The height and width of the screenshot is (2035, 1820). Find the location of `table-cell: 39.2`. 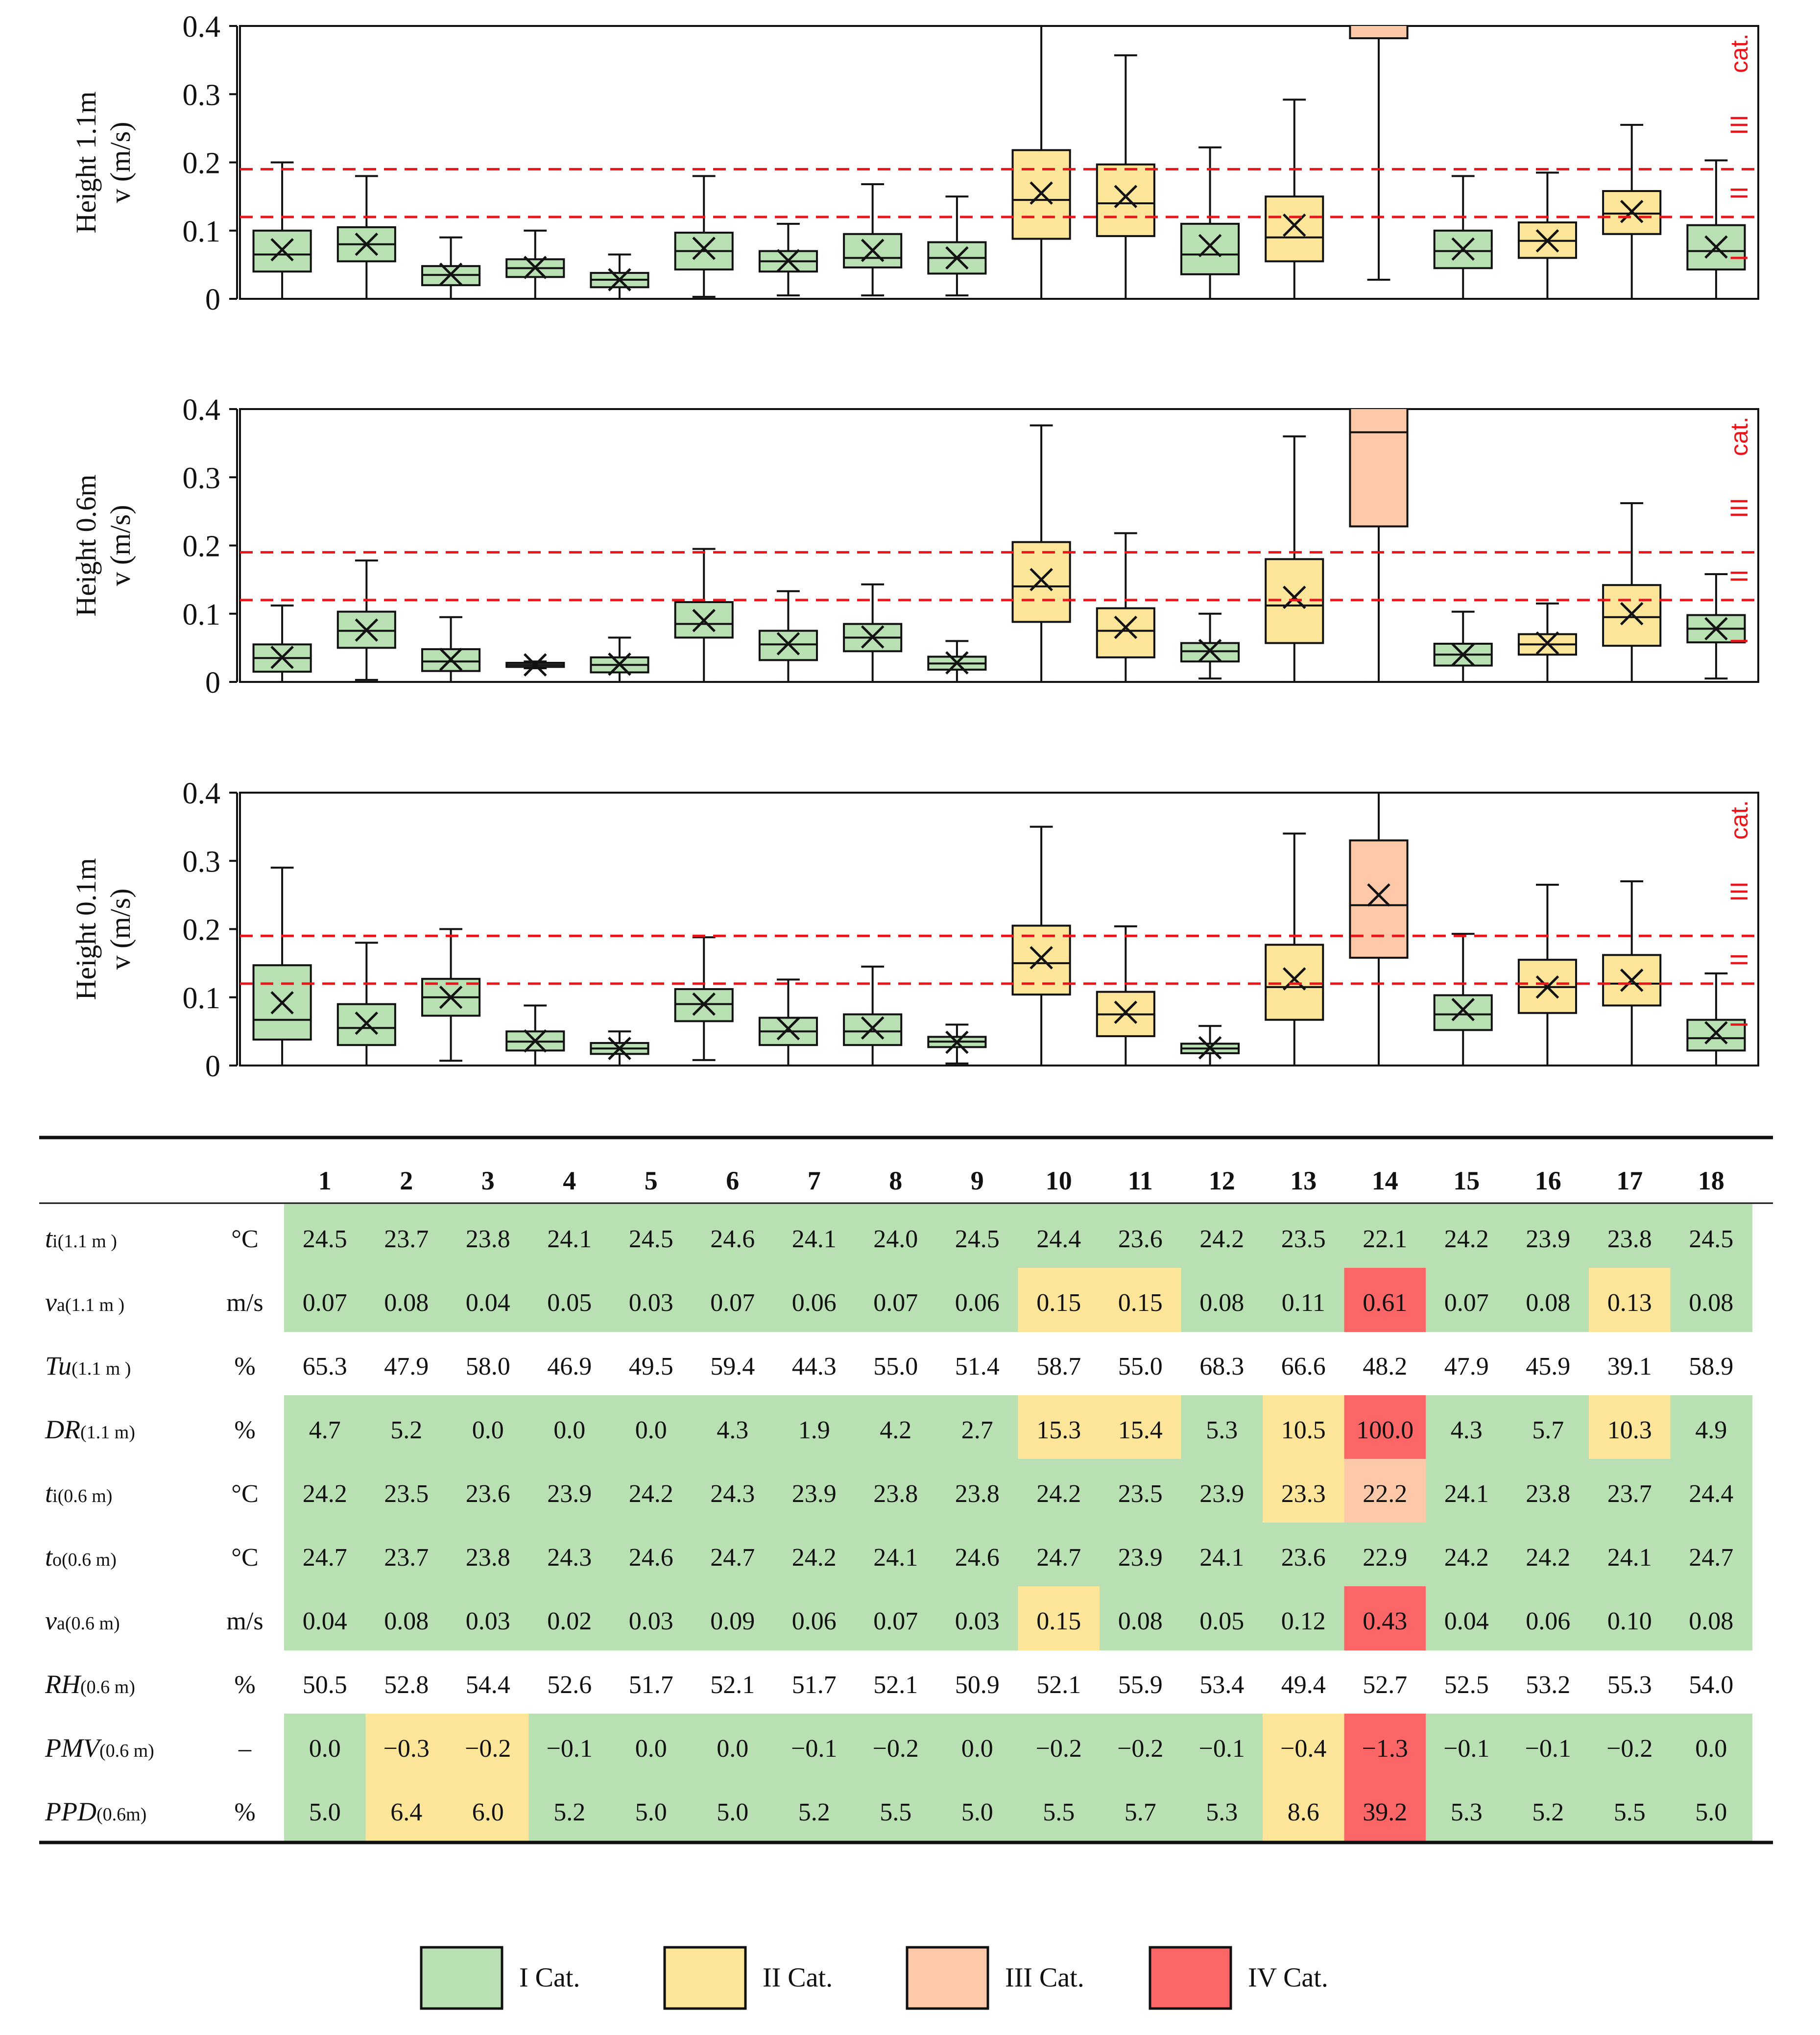

table-cell: 39.2 is located at coordinates (1385, 1812).